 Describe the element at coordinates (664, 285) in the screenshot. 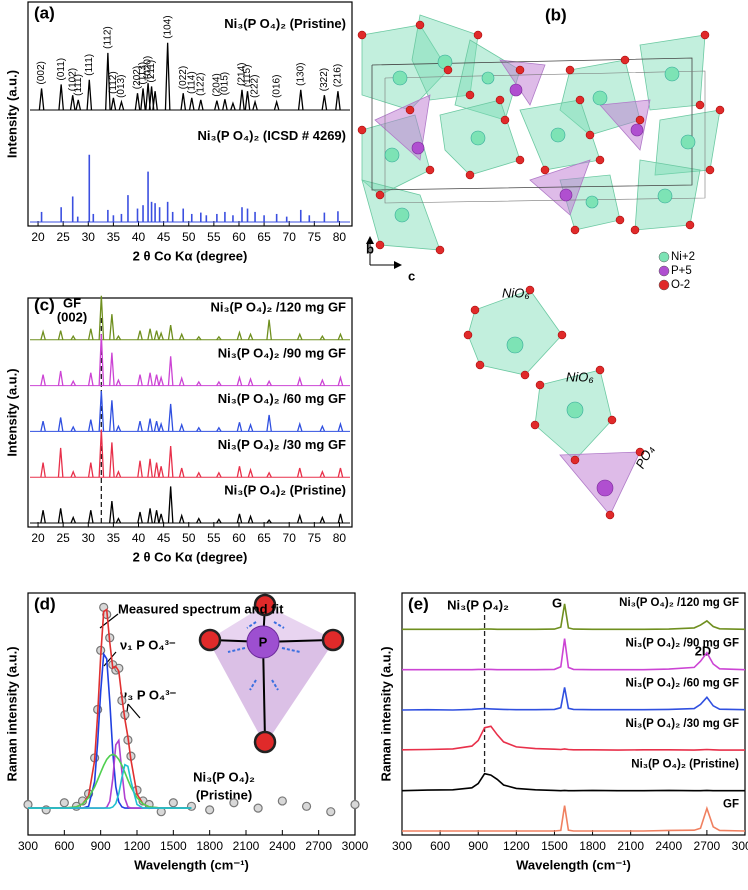

I see `legend-swatch` at that location.